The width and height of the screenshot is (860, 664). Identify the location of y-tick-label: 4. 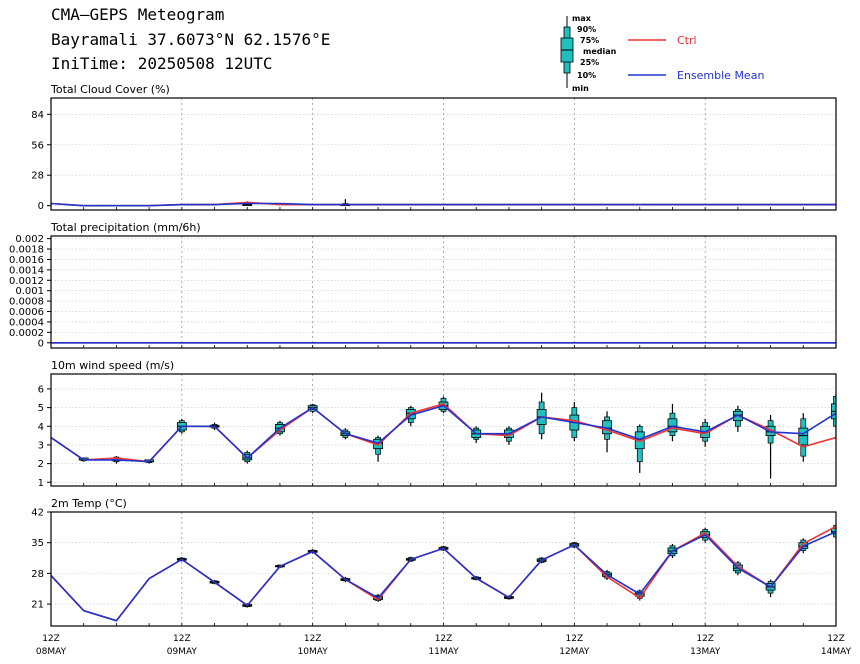
(41, 427).